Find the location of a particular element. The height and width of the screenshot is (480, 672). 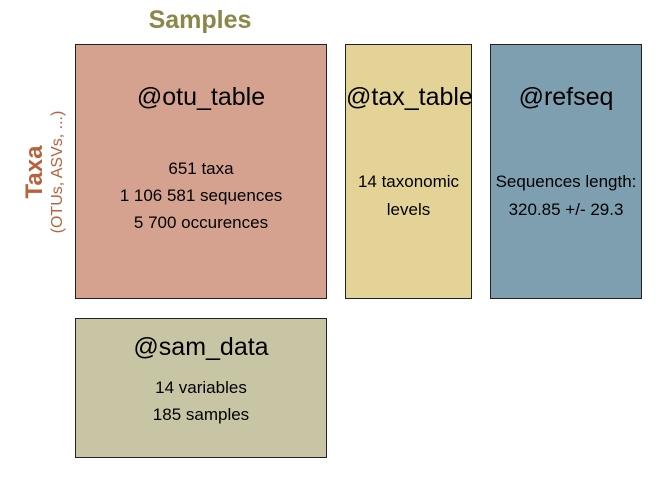

sam-data-name: @sam_data is located at coordinates (201, 347).